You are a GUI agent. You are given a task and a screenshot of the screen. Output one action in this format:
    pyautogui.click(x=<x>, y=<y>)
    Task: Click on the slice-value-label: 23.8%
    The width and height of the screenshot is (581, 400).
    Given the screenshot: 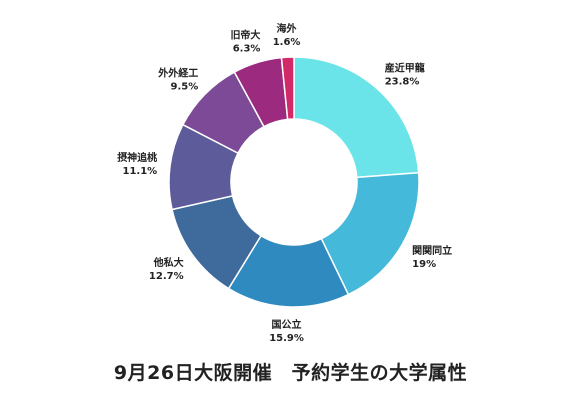 What is the action you would take?
    pyautogui.click(x=402, y=82)
    